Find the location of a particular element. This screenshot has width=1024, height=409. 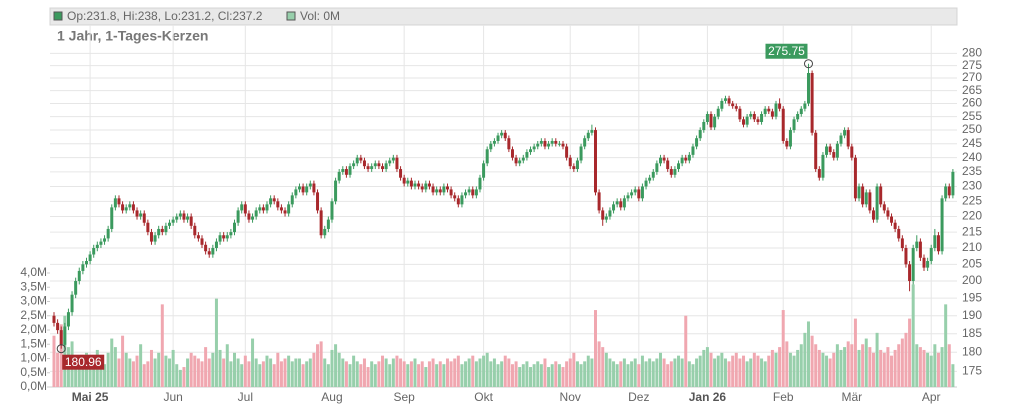

subtitle: 1 Jahr, 1-Tages-Kerzen is located at coordinates (132, 36).